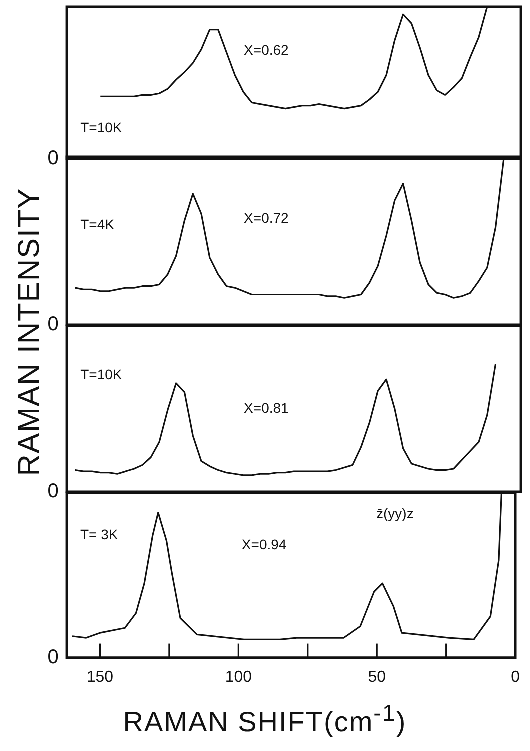 The image size is (530, 751). Describe the element at coordinates (238, 677) in the screenshot. I see `x-tick-label: 100` at that location.